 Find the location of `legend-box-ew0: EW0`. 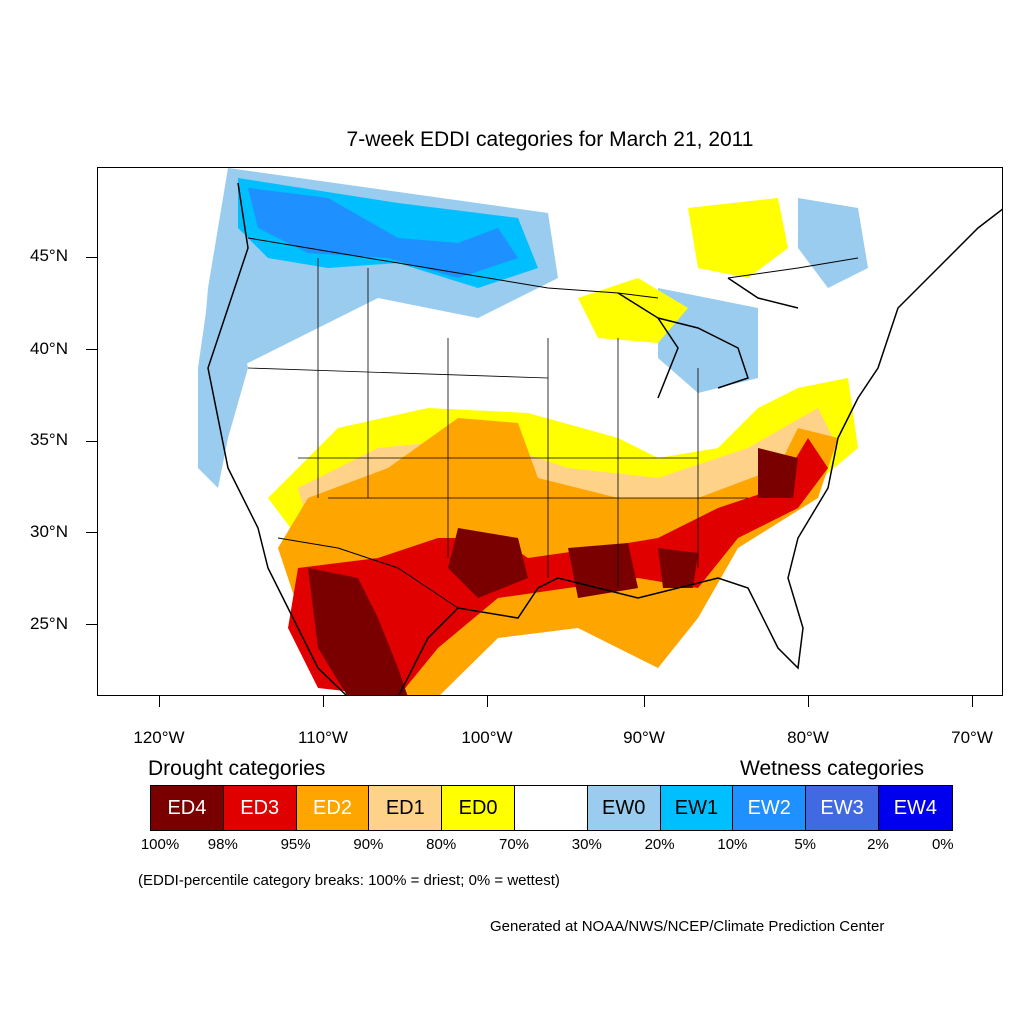

legend-box-ew0: EW0 is located at coordinates (624, 808).